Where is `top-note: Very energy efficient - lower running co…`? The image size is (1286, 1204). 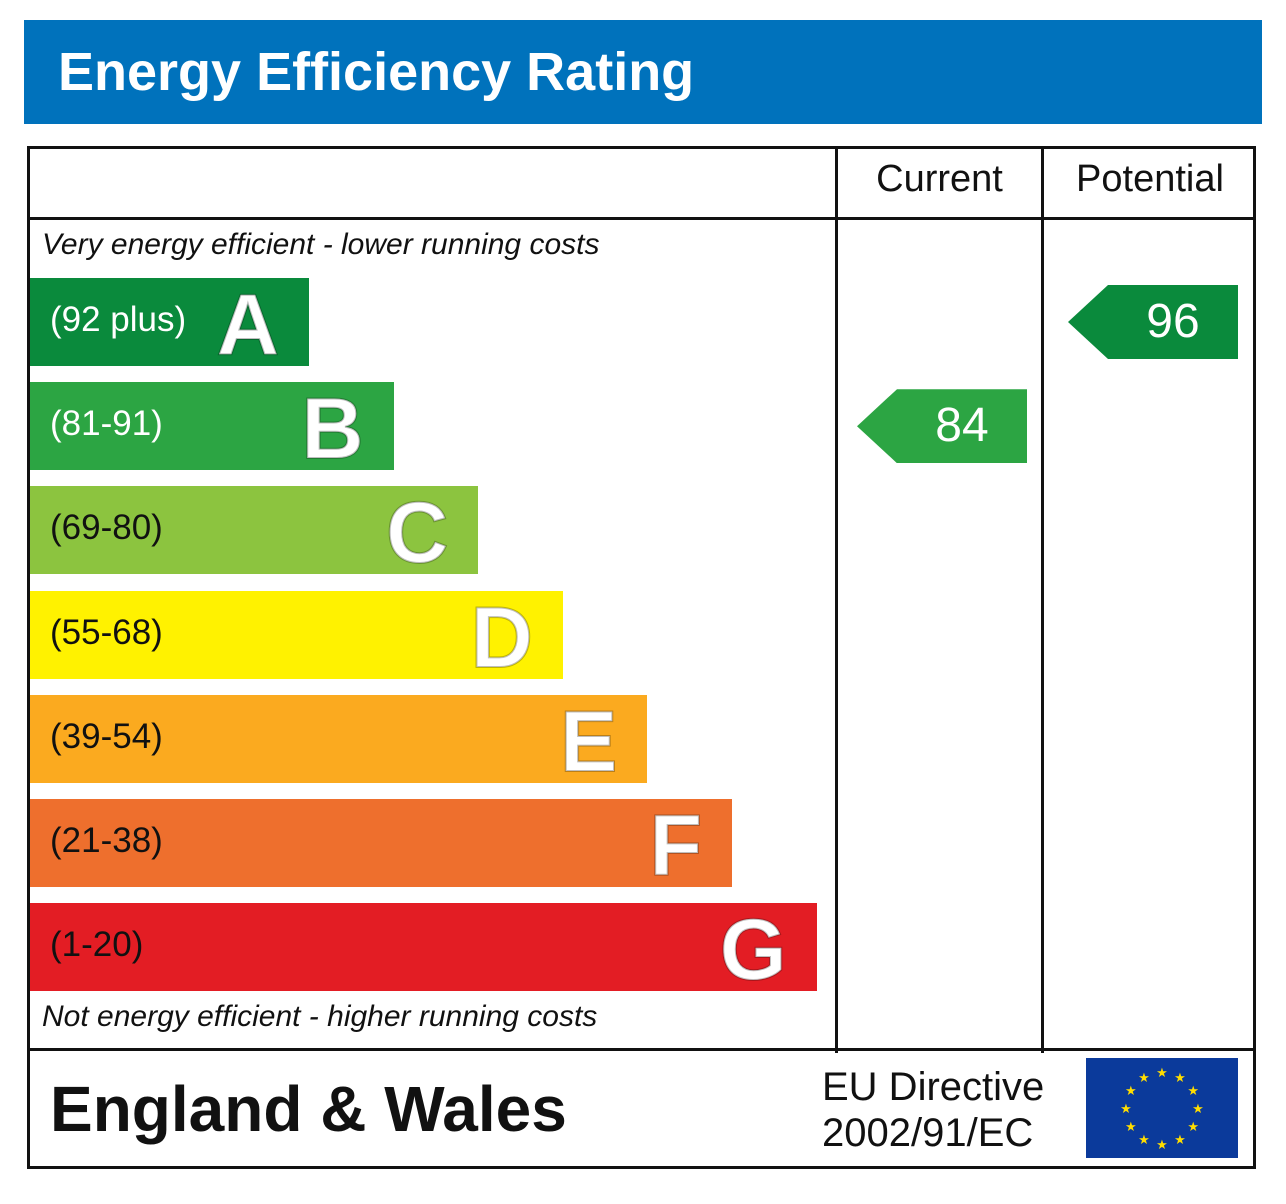
top-note: Very energy efficient - lower running co… is located at coordinates (321, 244).